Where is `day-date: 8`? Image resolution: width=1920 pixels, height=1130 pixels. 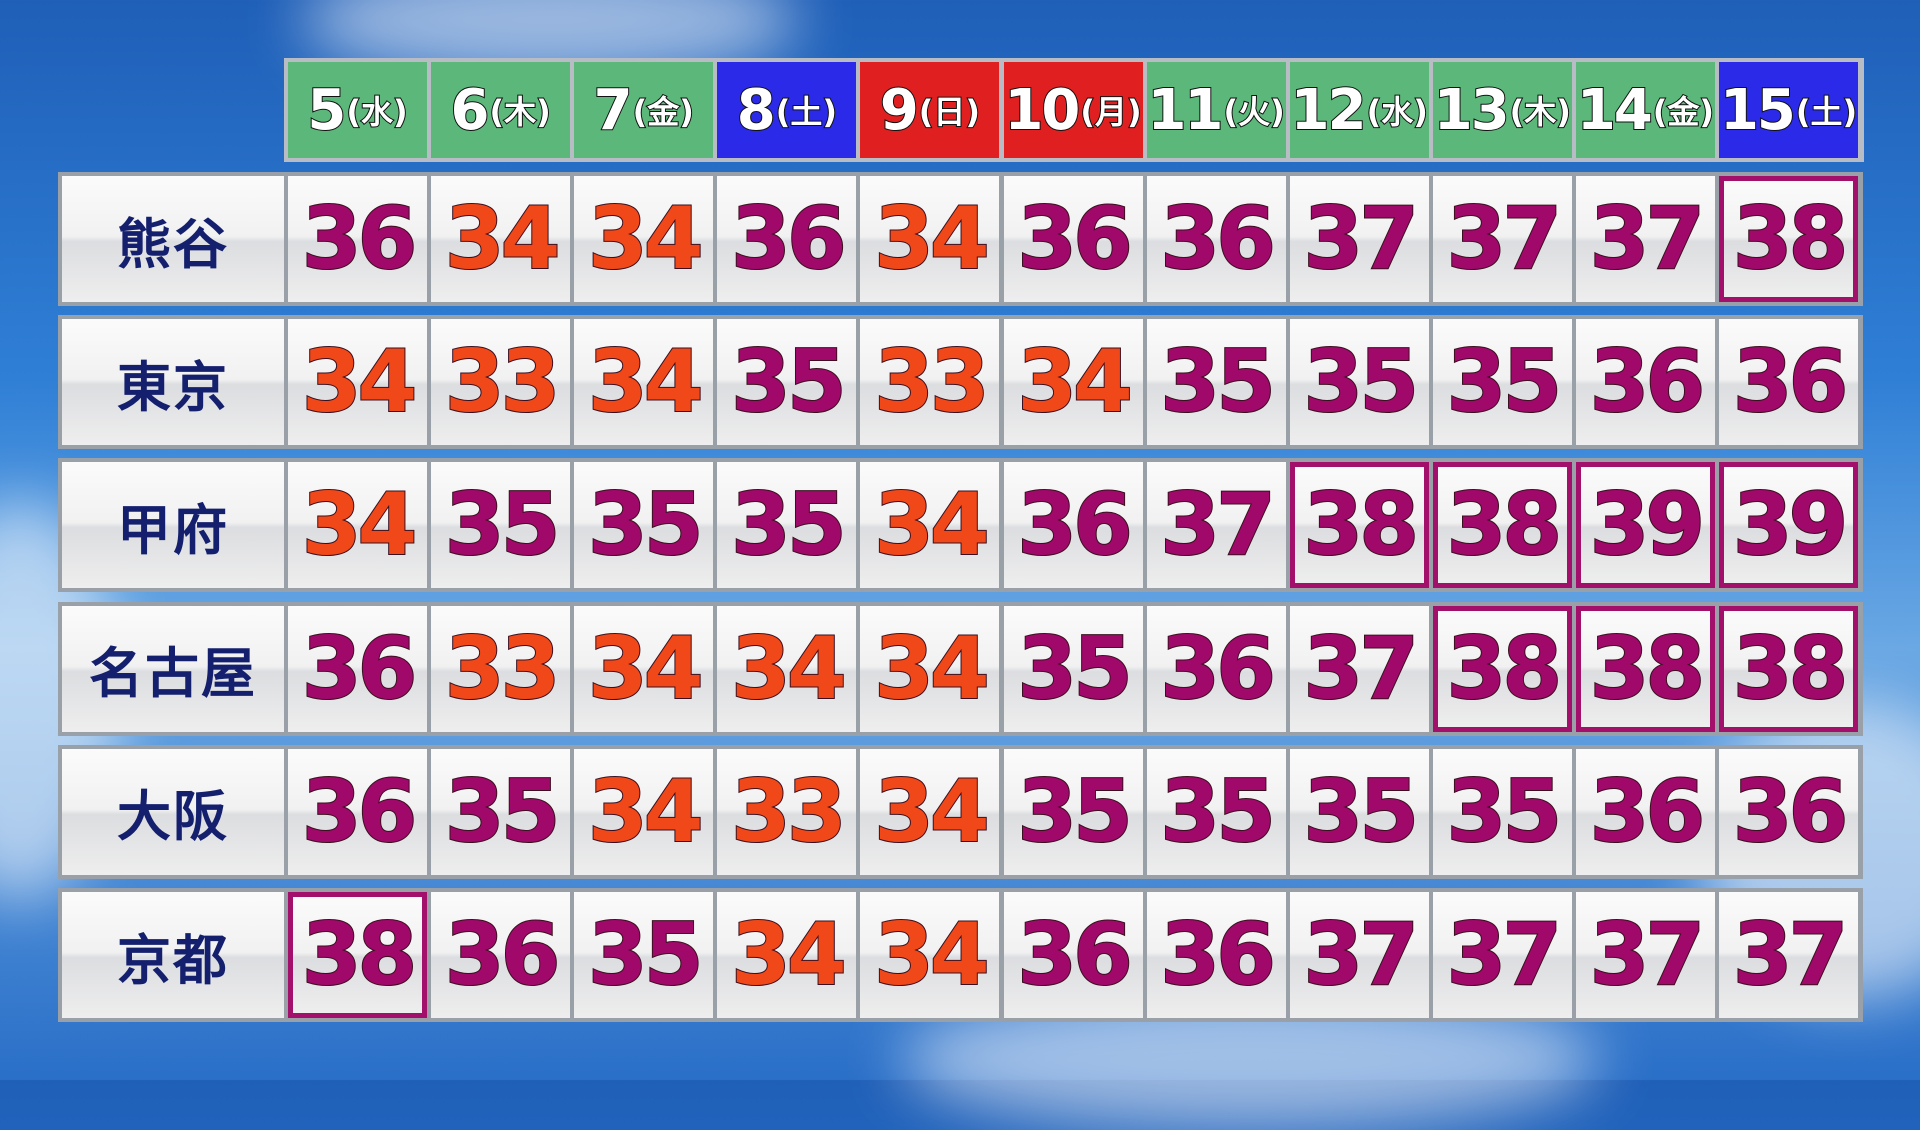 day-date: 8 is located at coordinates (756, 110).